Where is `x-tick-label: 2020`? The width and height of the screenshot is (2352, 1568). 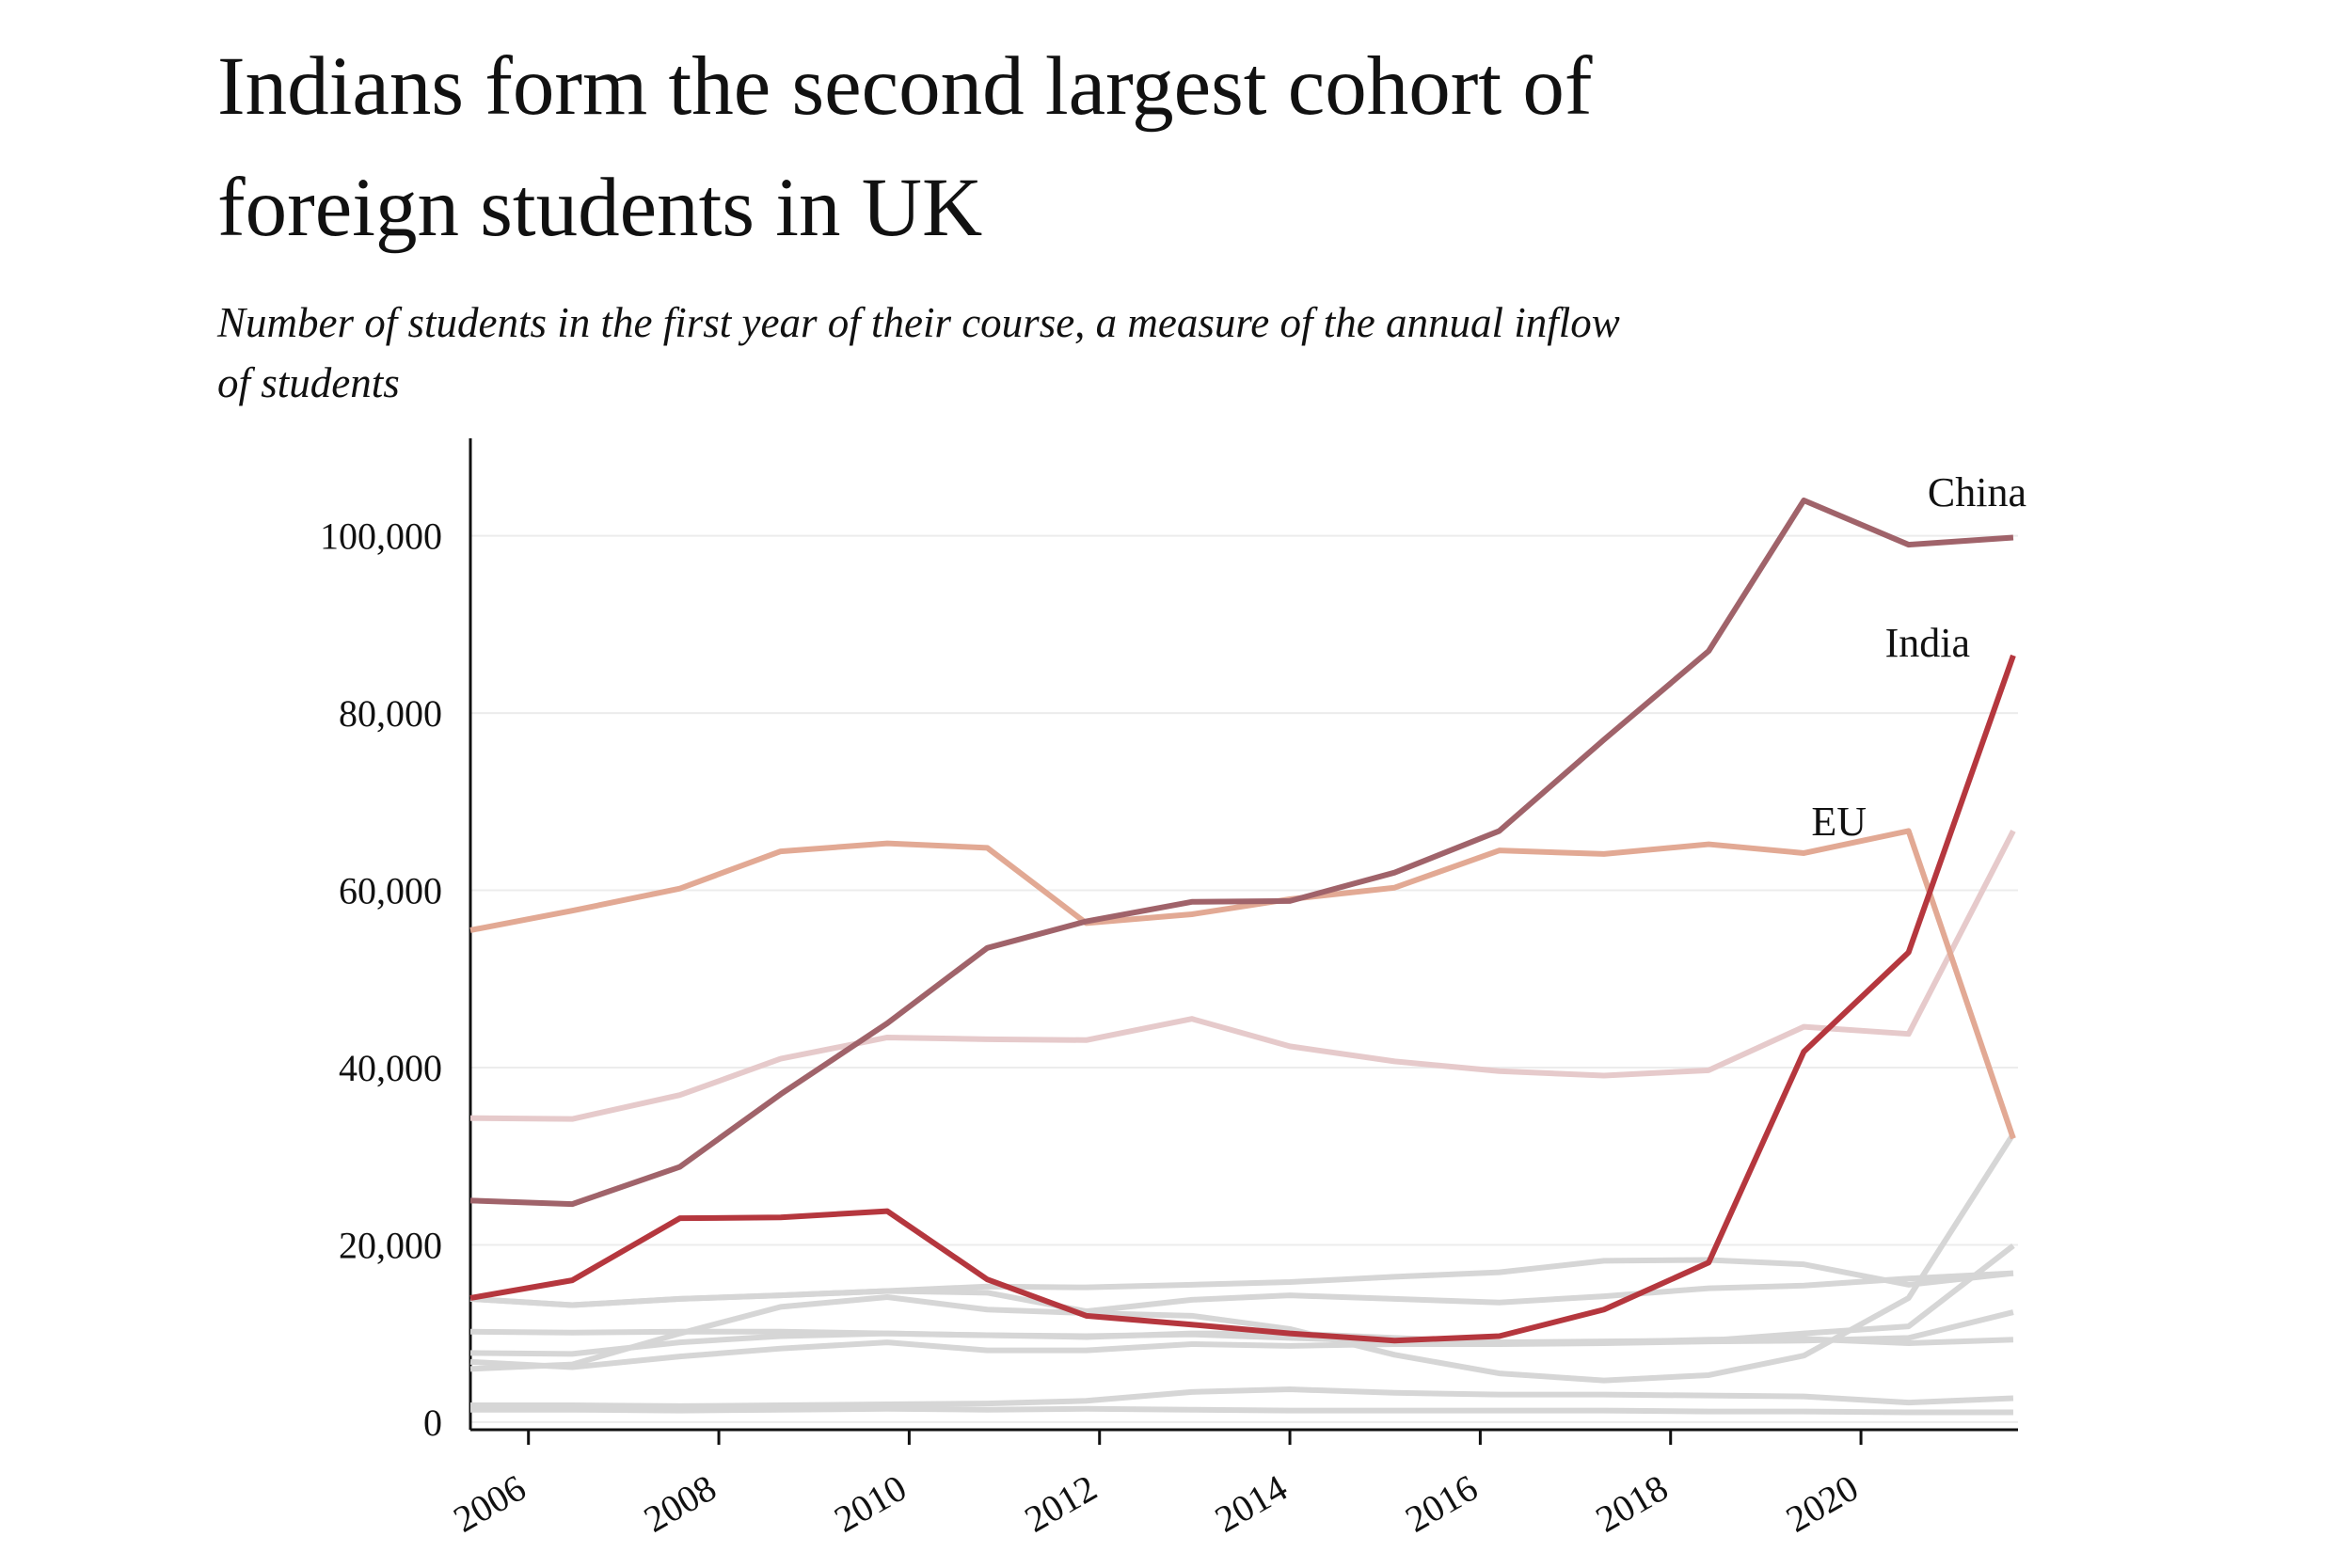
x-tick-label: 2020 is located at coordinates (1822, 1503).